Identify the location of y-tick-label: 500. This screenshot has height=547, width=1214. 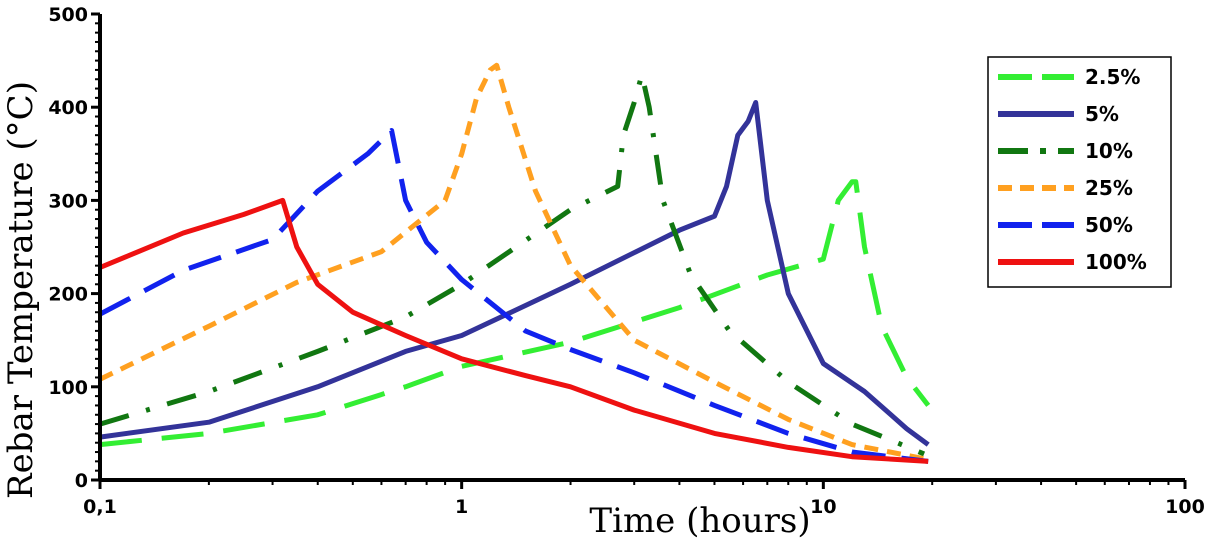
(68, 15).